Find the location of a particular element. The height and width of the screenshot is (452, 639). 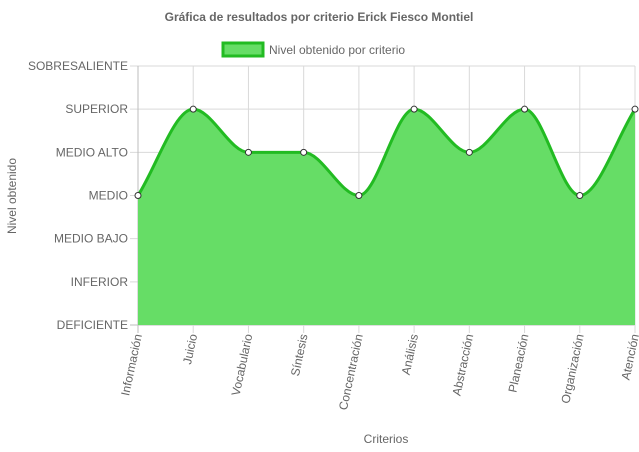

x-tick-label: Análisis is located at coordinates (410, 354).